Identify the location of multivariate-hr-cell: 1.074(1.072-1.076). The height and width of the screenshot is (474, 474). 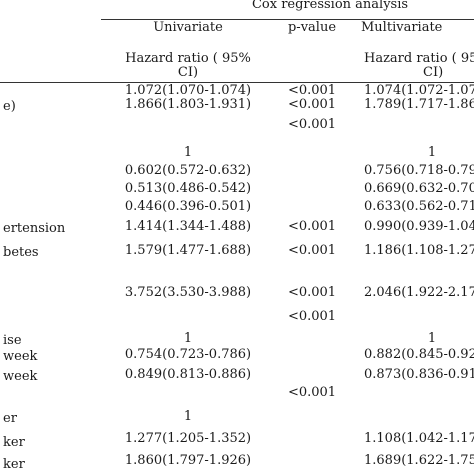
(419, 90).